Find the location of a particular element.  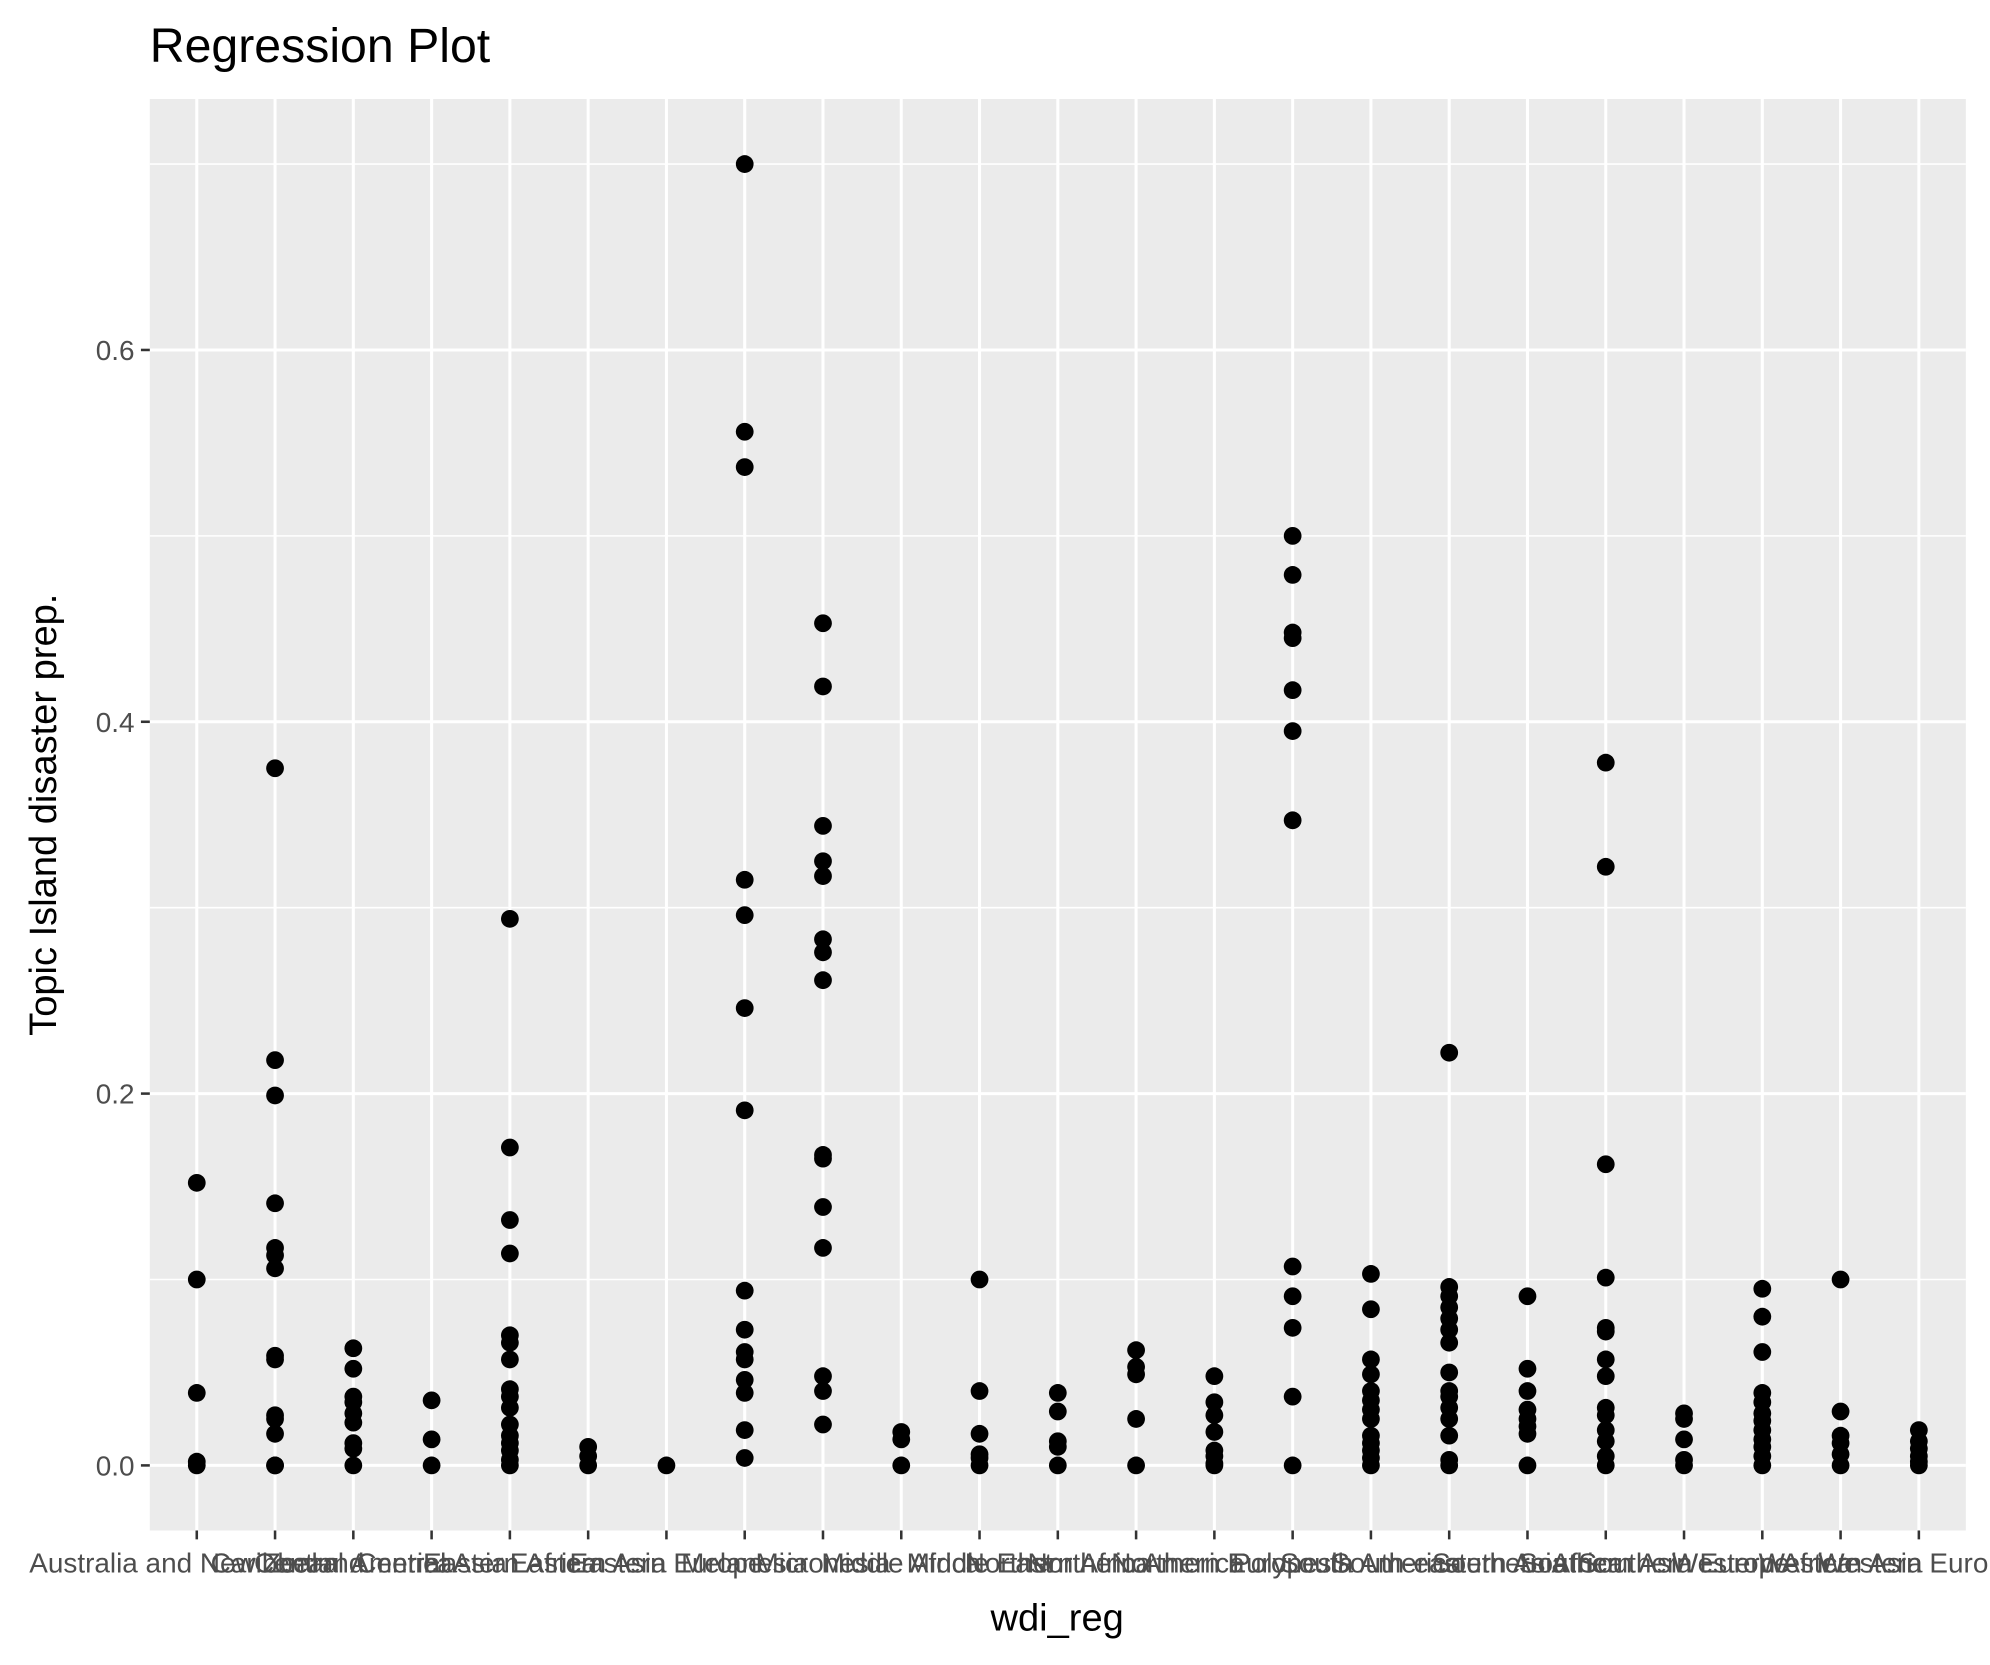

chart-title: Regression Plot is located at coordinates (320, 46).